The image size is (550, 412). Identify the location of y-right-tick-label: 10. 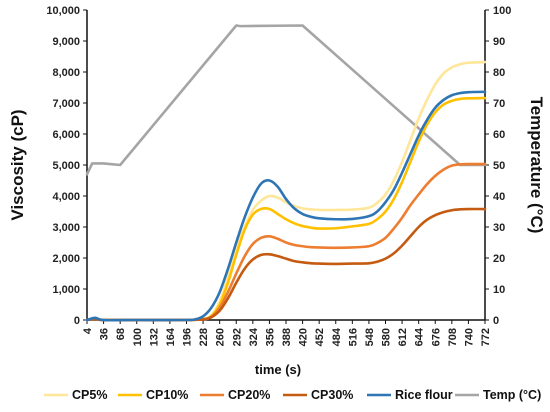
(499, 290).